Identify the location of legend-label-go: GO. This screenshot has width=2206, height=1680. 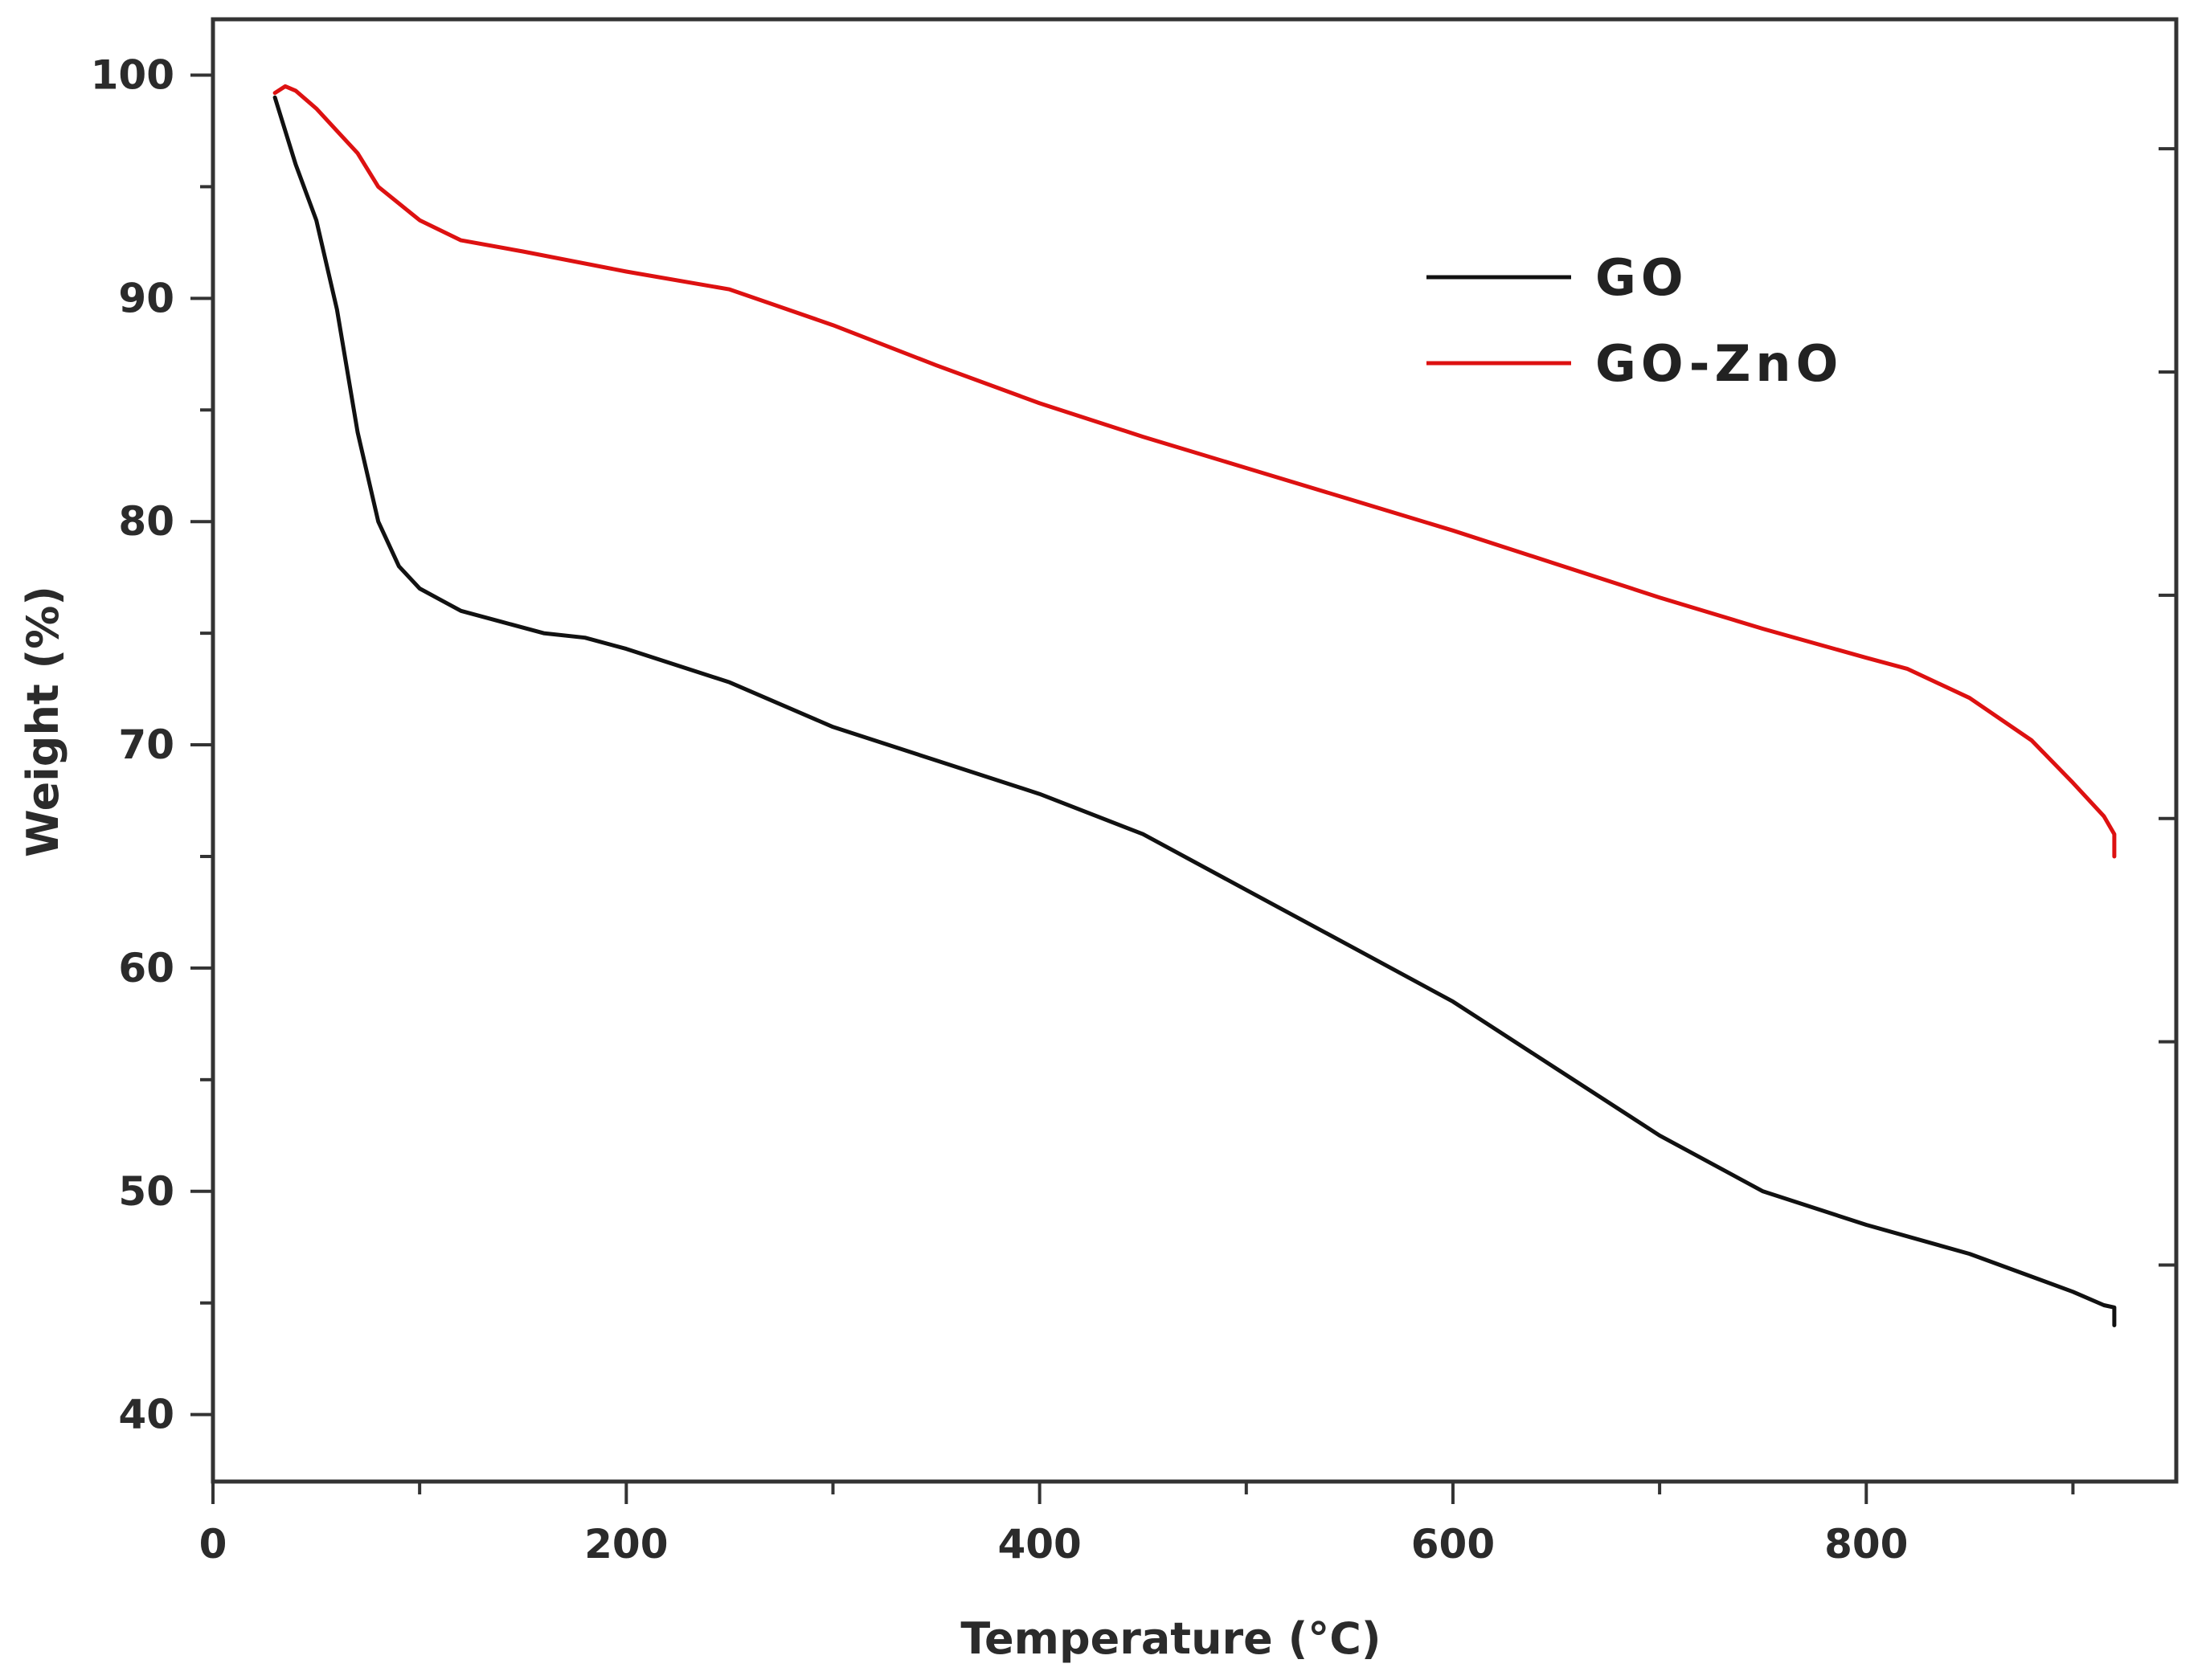
(1641, 278).